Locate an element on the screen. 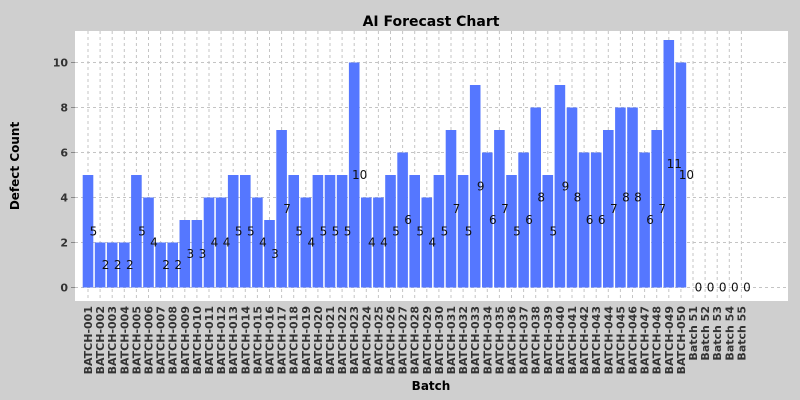 The width and height of the screenshot is (800, 400). x-tick-label: BATCH-007 is located at coordinates (161, 340).